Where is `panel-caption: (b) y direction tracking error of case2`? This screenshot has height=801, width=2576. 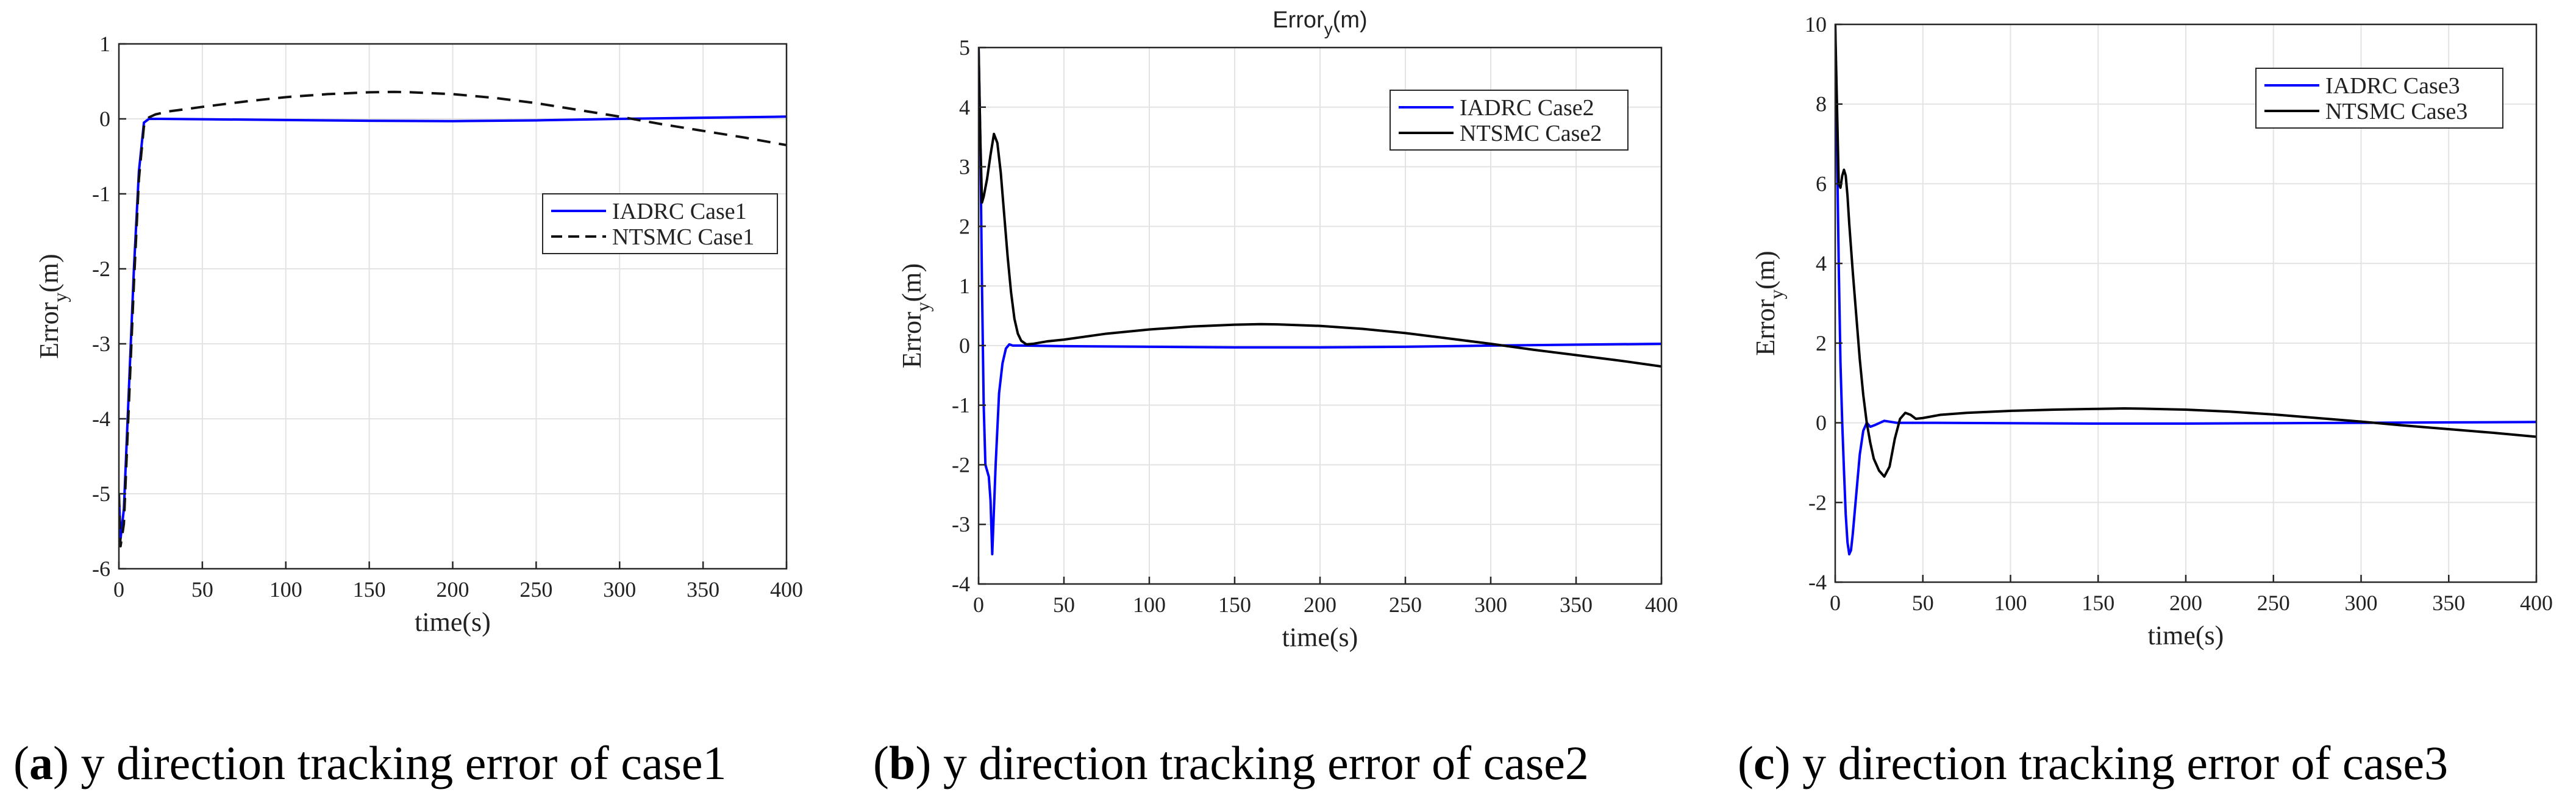 panel-caption: (b) y direction tracking error of case2 is located at coordinates (1231, 762).